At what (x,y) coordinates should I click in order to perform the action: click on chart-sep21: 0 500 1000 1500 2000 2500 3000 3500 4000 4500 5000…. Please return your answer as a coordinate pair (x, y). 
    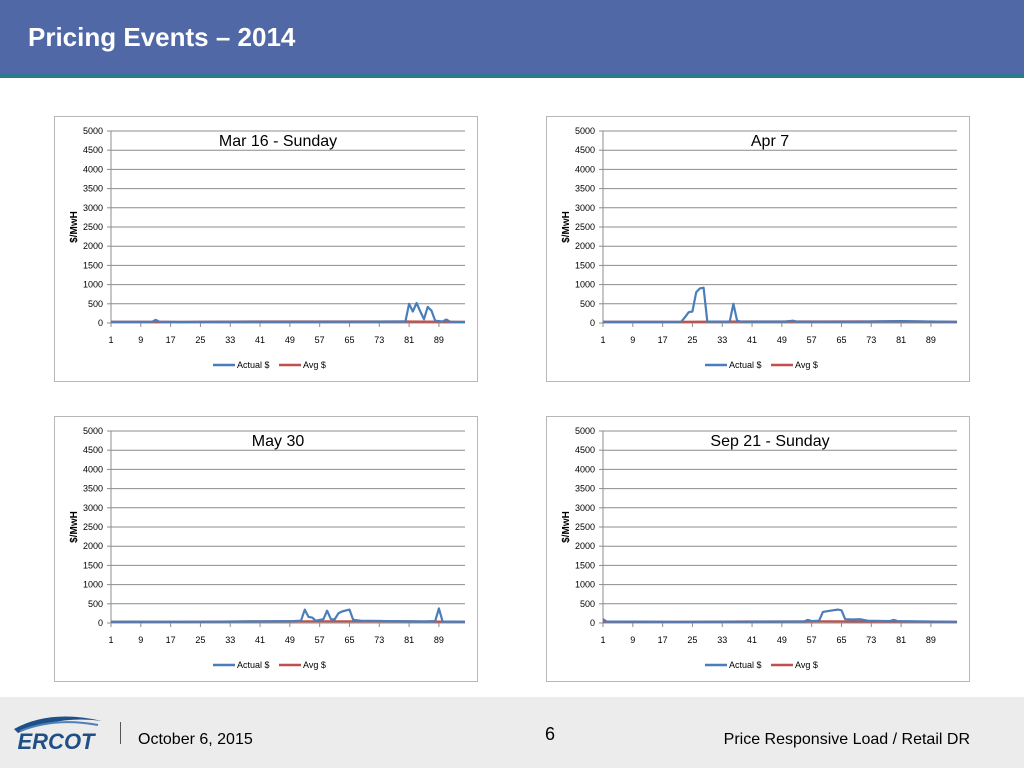
    Looking at the image, I should click on (759, 548).